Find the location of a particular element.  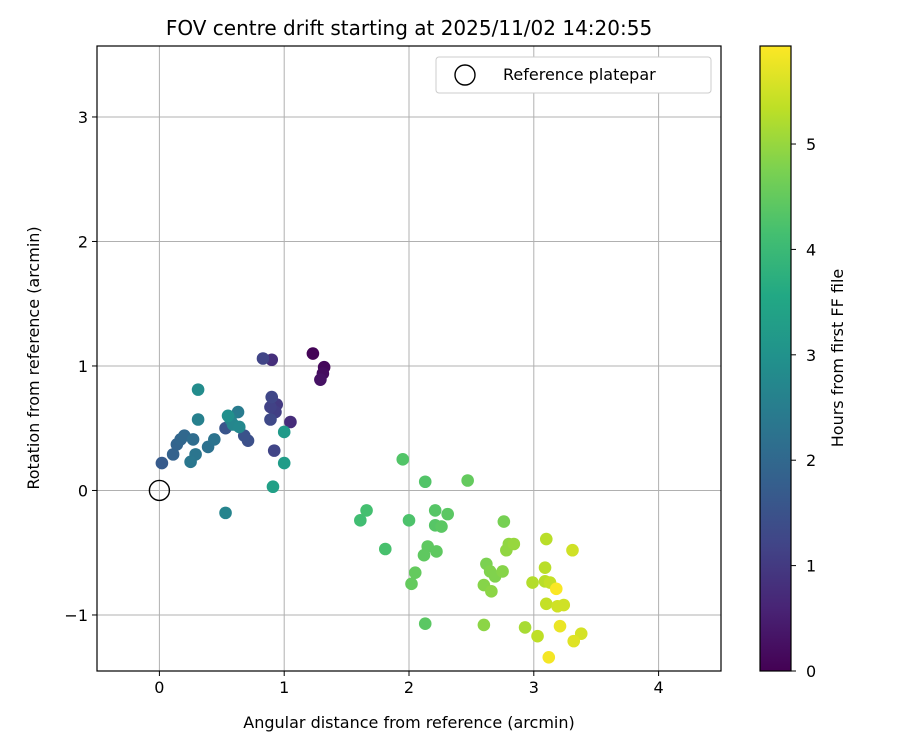

legend-reference-marker is located at coordinates (465, 75).